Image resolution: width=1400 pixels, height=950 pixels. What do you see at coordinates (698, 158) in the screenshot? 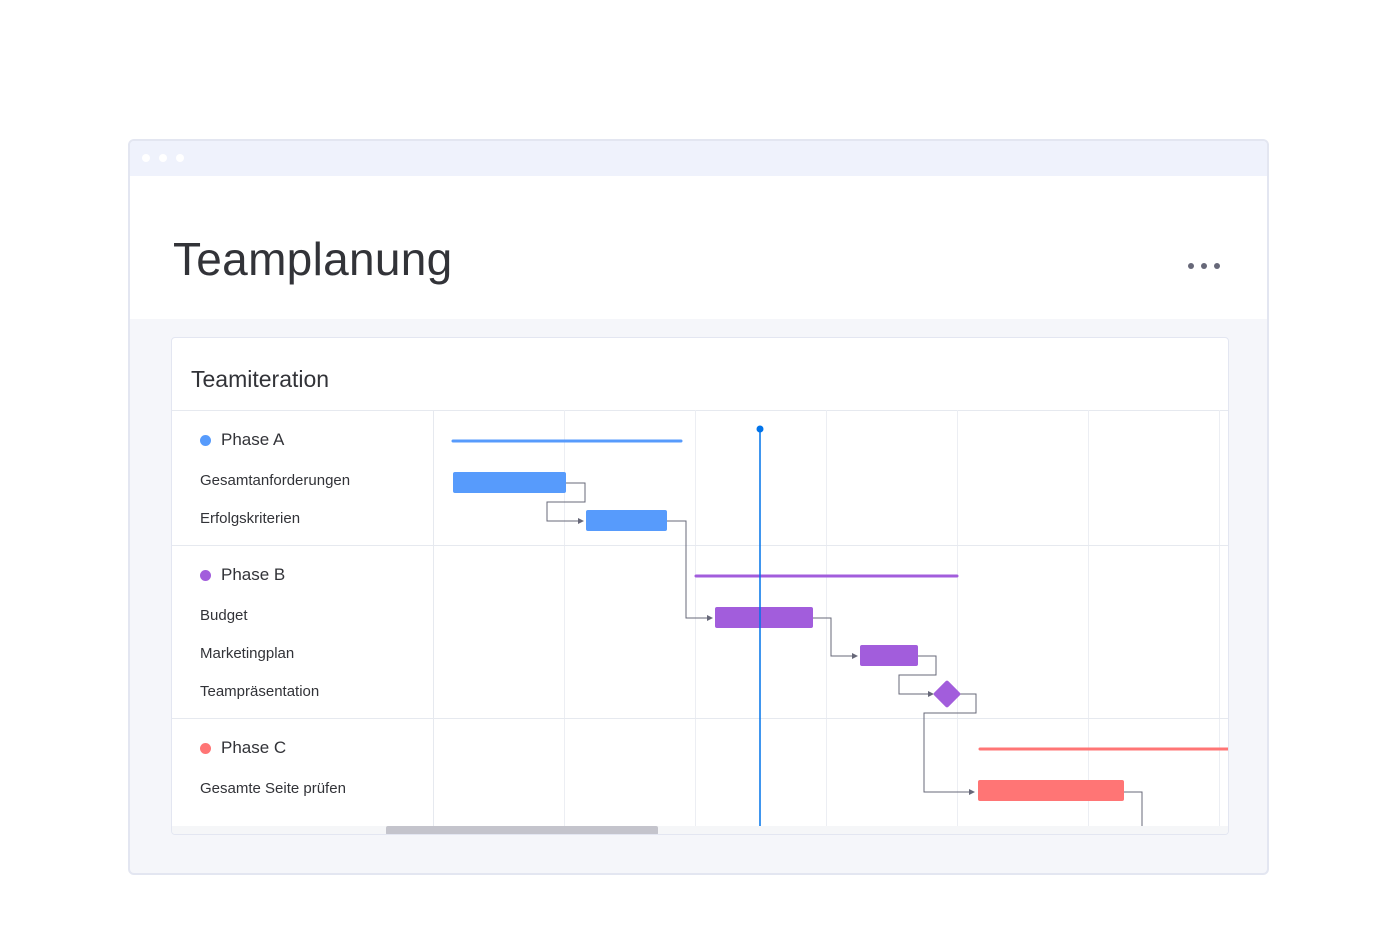
I see `window-titlebar` at bounding box center [698, 158].